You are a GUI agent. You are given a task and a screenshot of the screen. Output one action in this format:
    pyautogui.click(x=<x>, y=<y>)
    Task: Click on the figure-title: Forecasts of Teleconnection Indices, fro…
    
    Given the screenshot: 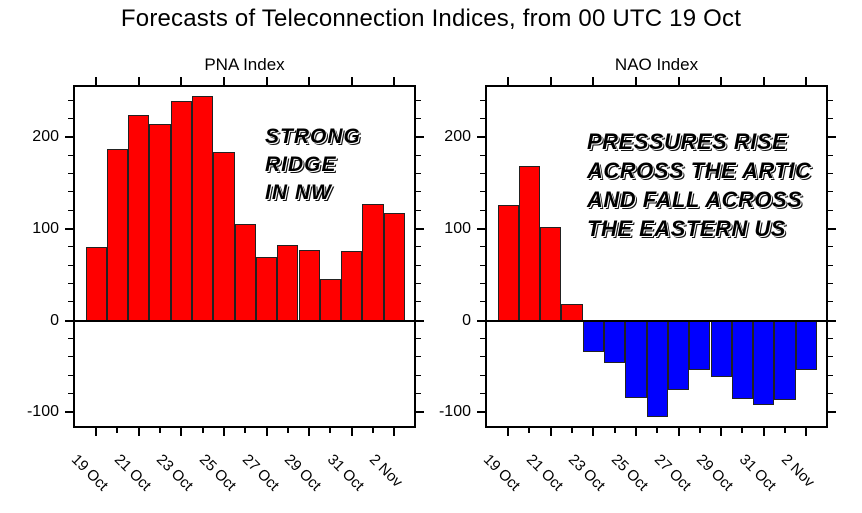 What is the action you would take?
    pyautogui.click(x=431, y=18)
    